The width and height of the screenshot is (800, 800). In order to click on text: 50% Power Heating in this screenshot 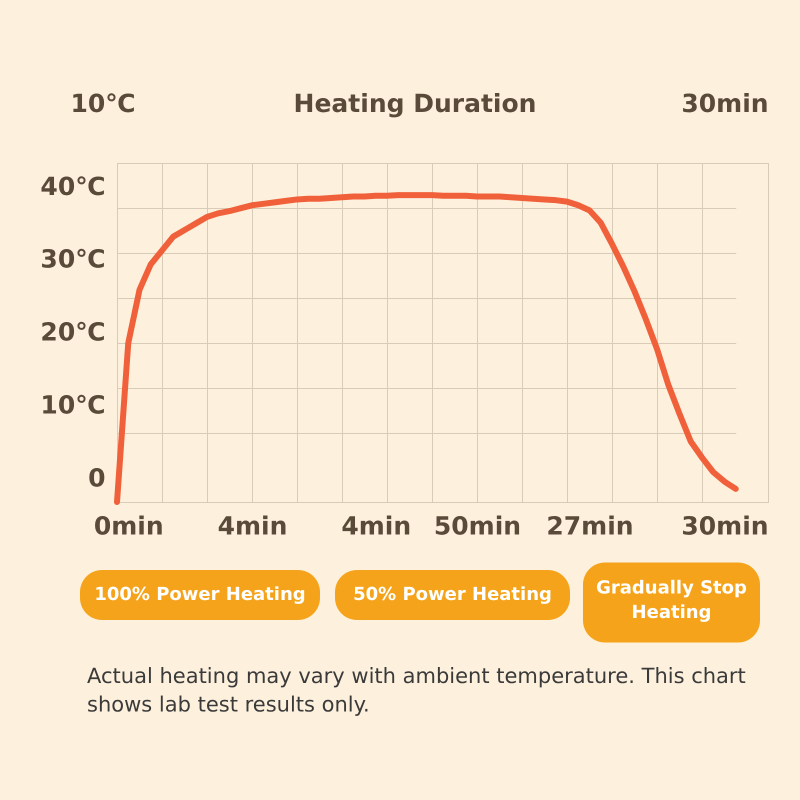, I will do `click(452, 594)`.